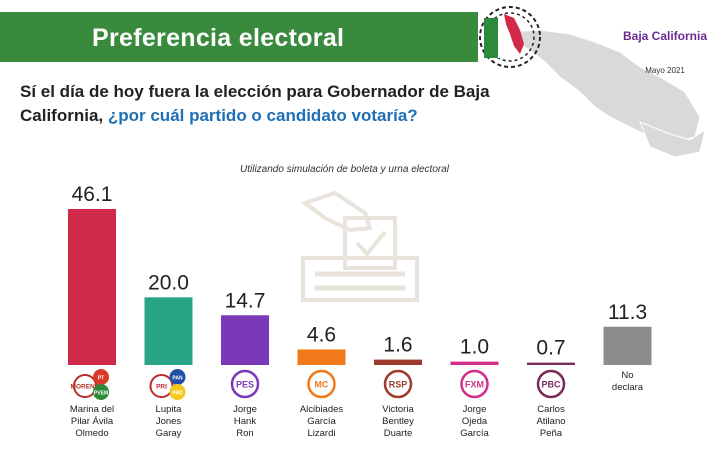  What do you see at coordinates (92, 409) in the screenshot?
I see `candidate-label-line: Marina del` at bounding box center [92, 409].